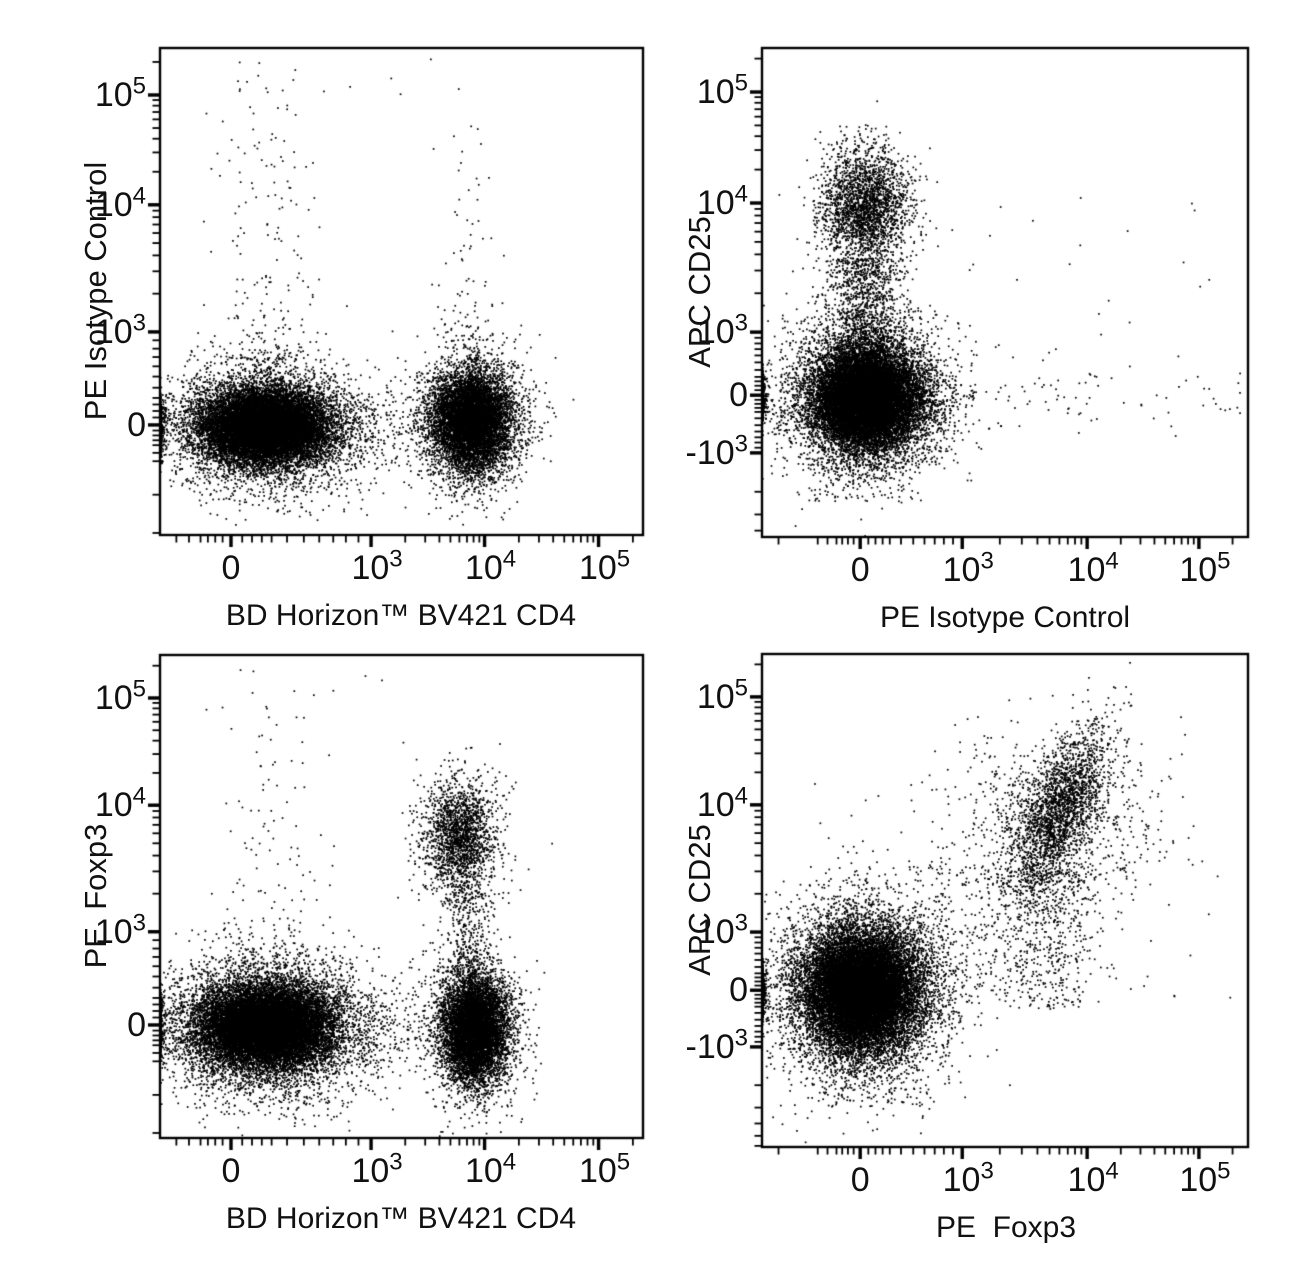  Describe the element at coordinates (699, 900) in the screenshot. I see `y-axis-title-bottom-right: APC CD25` at that location.